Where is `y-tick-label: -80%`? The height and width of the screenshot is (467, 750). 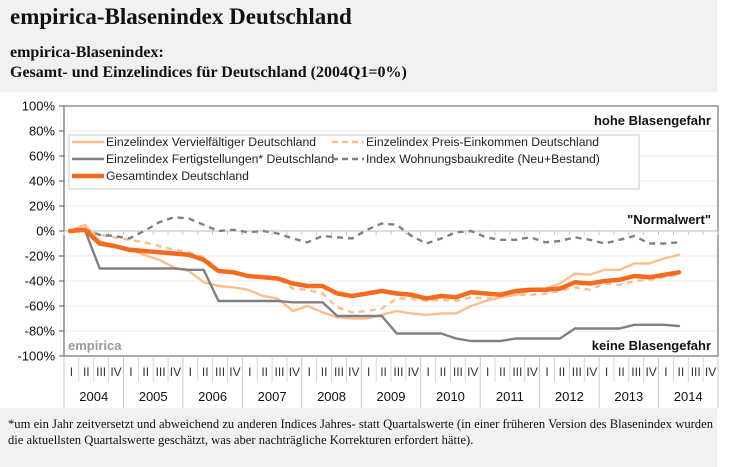
y-tick-label: -80% is located at coordinates (40, 331).